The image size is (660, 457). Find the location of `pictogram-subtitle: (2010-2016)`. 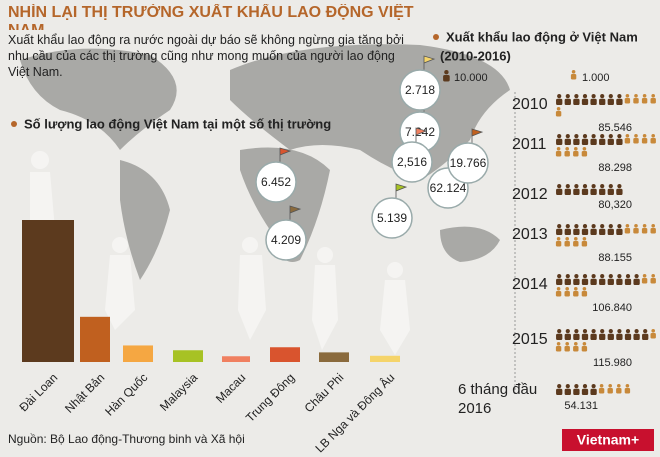

pictogram-subtitle: (2010-2016) is located at coordinates (475, 55).